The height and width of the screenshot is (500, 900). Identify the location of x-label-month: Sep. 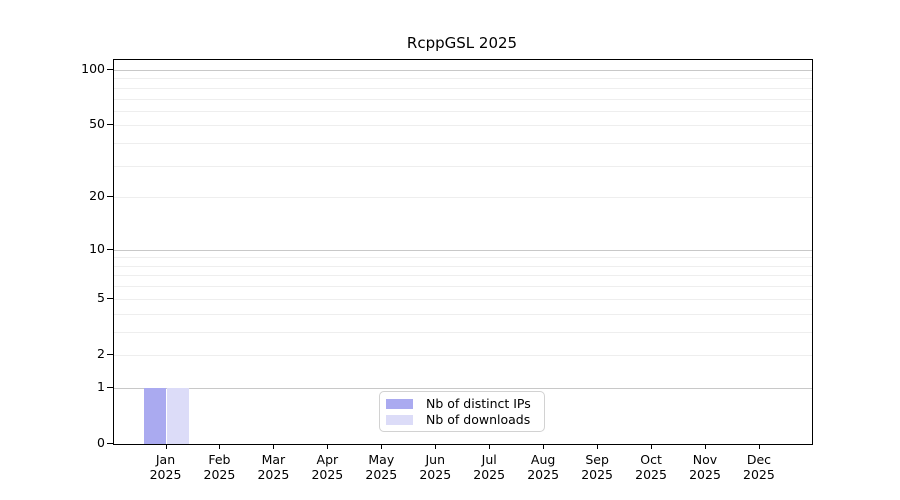
(597, 459).